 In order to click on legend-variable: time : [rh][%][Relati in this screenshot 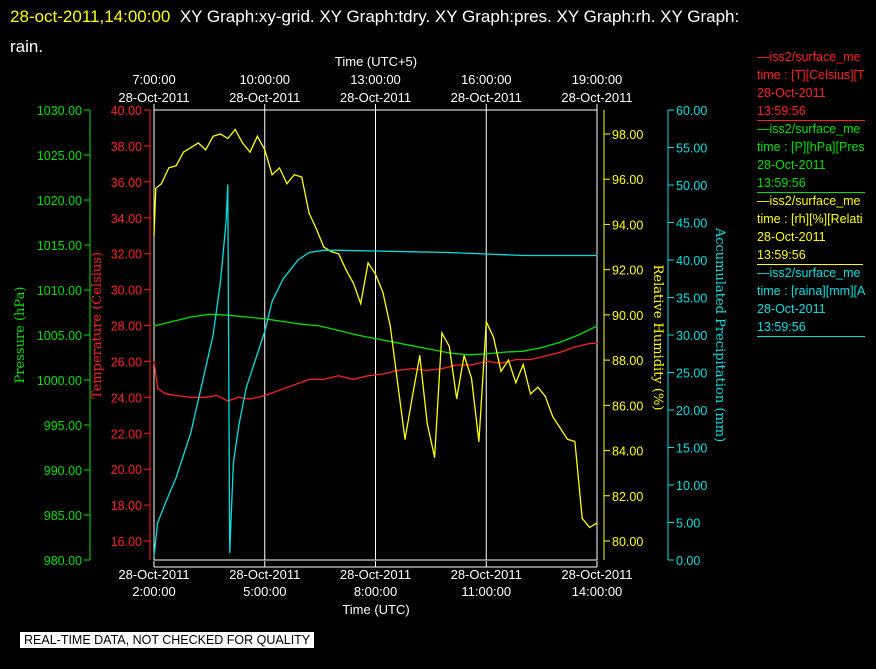, I will do `click(810, 219)`.